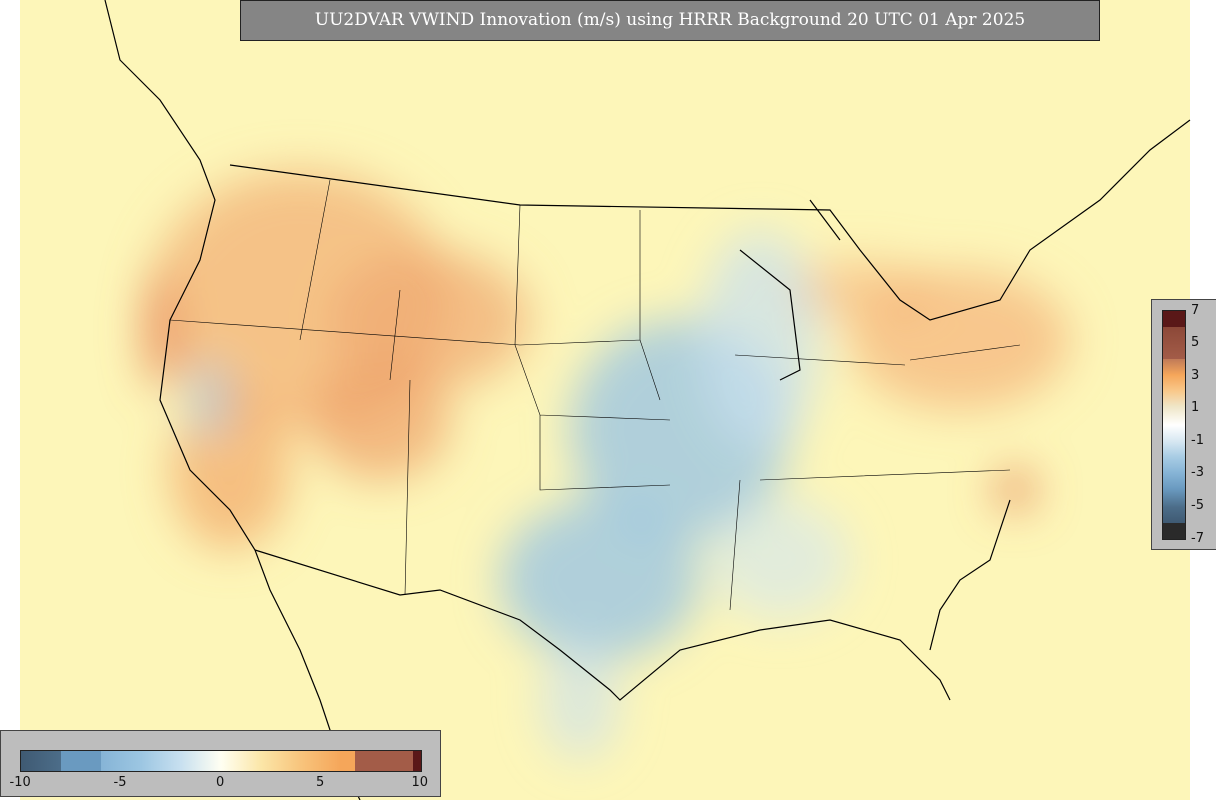 The image size is (1216, 800). Describe the element at coordinates (221, 761) in the screenshot. I see `colorbar-bottom-scale` at that location.